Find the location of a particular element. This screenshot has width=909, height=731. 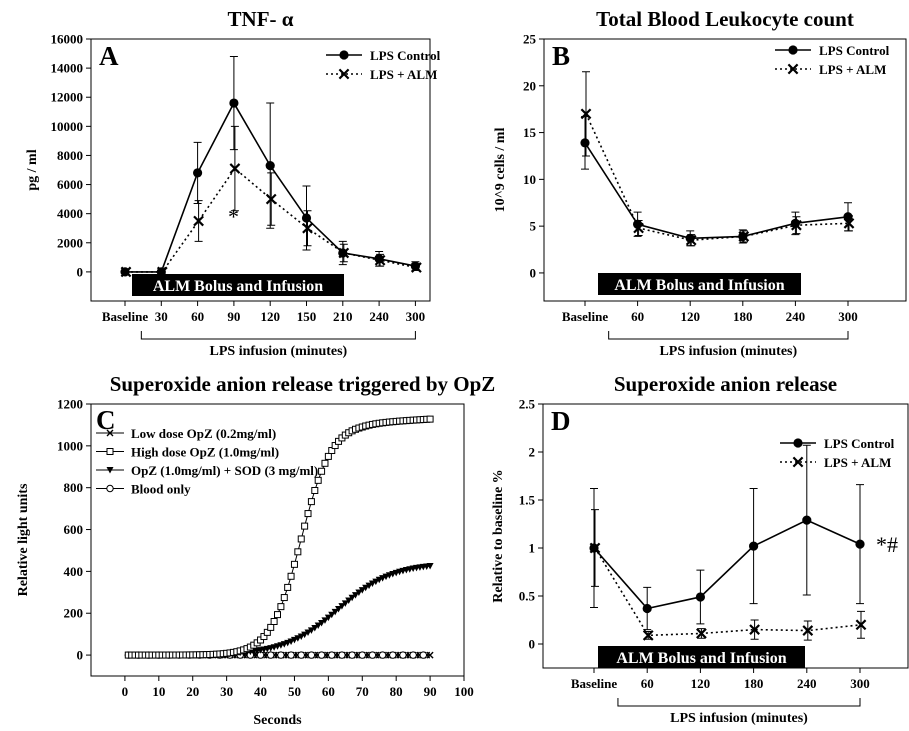

y-tick-label: 20 is located at coordinates (529, 85).